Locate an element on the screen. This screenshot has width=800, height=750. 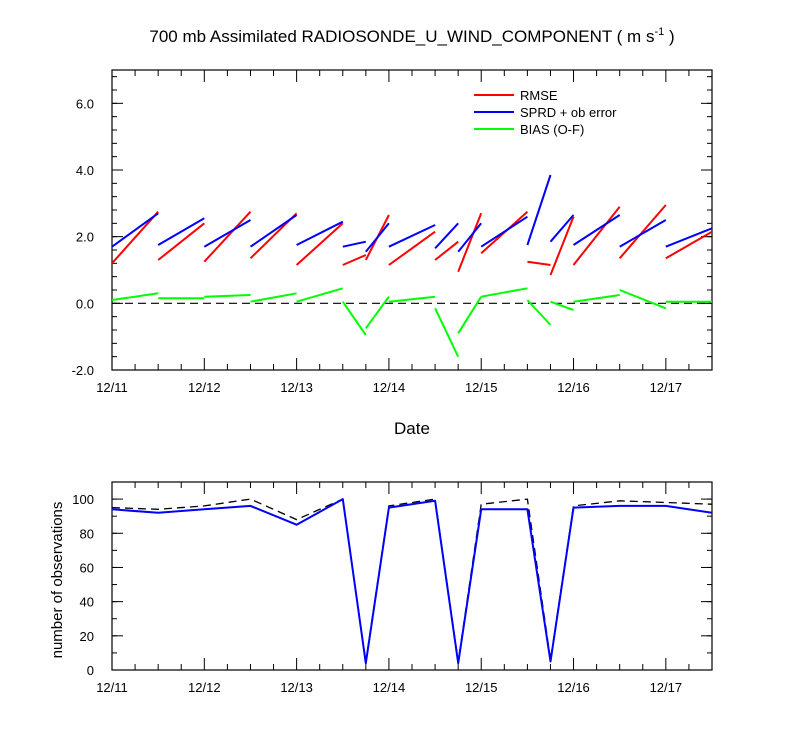
x-axis-label: Date is located at coordinates (412, 428).